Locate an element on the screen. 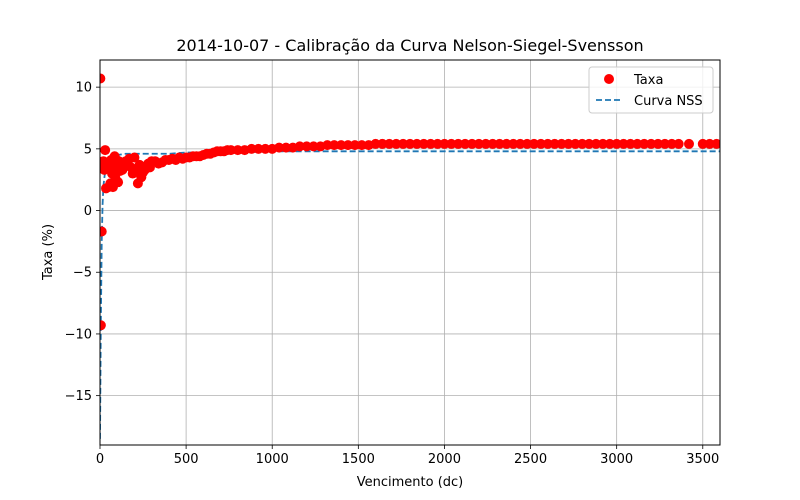  x-tick-label: 2500 is located at coordinates (530, 459).